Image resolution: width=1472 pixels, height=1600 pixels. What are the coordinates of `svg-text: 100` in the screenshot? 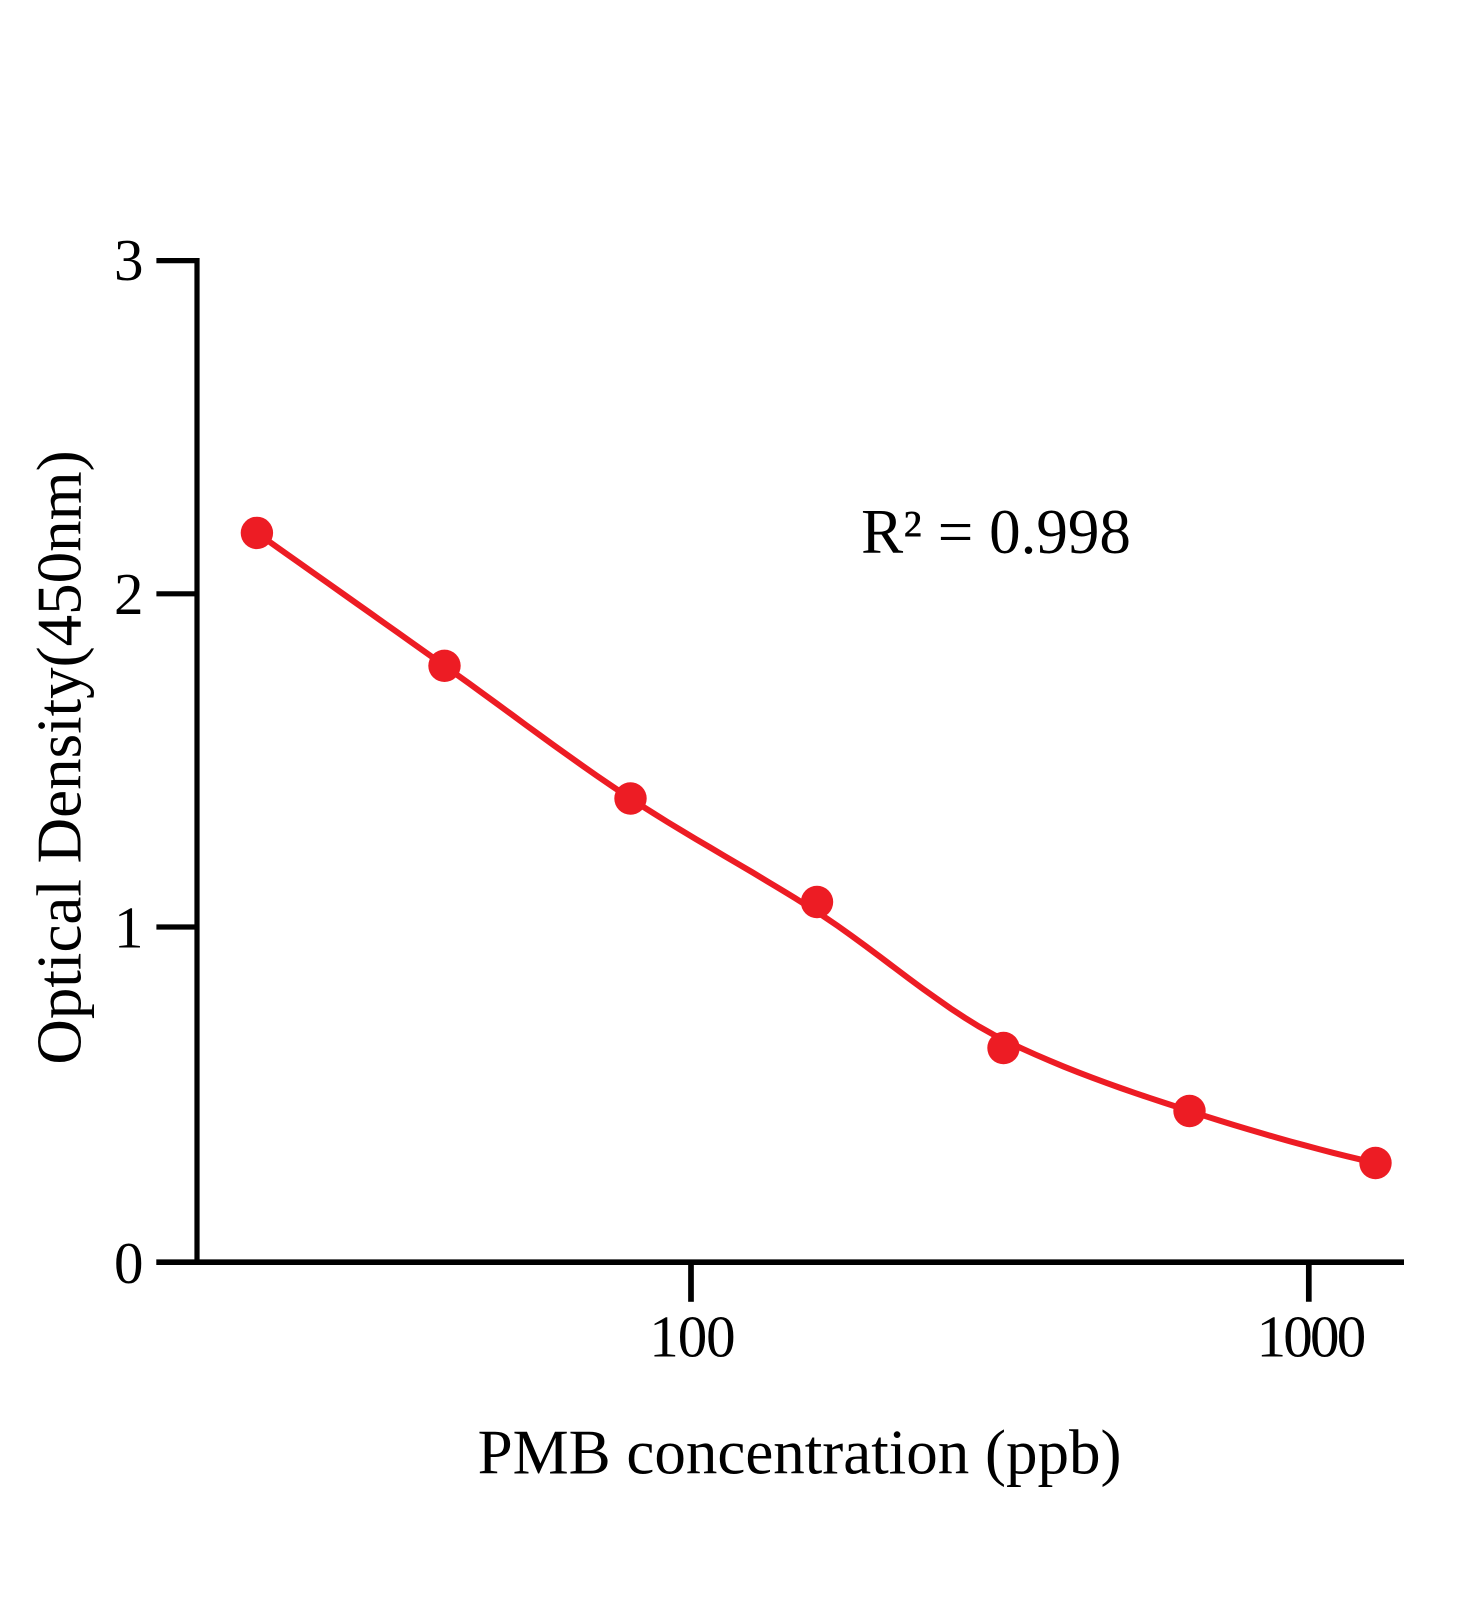 It's located at (691, 1337).